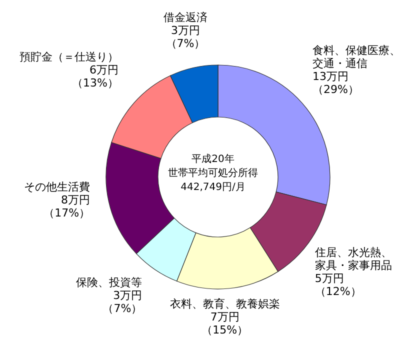 The width and height of the screenshot is (419, 356). I want to click on data-label: 7万円（15%）, so click(225, 323).